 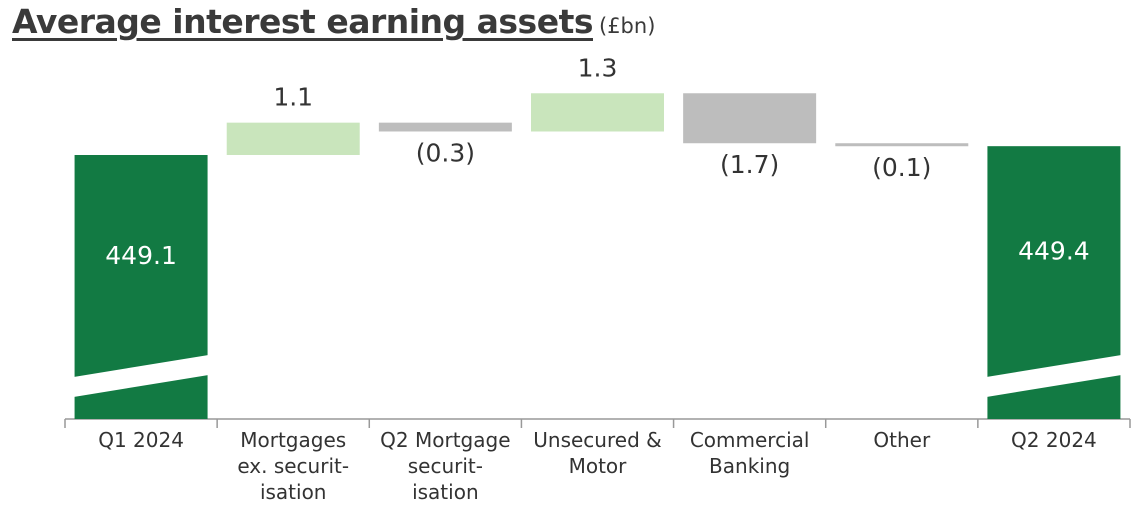 What do you see at coordinates (597, 440) in the screenshot?
I see `category-label: Unsecured &` at bounding box center [597, 440].